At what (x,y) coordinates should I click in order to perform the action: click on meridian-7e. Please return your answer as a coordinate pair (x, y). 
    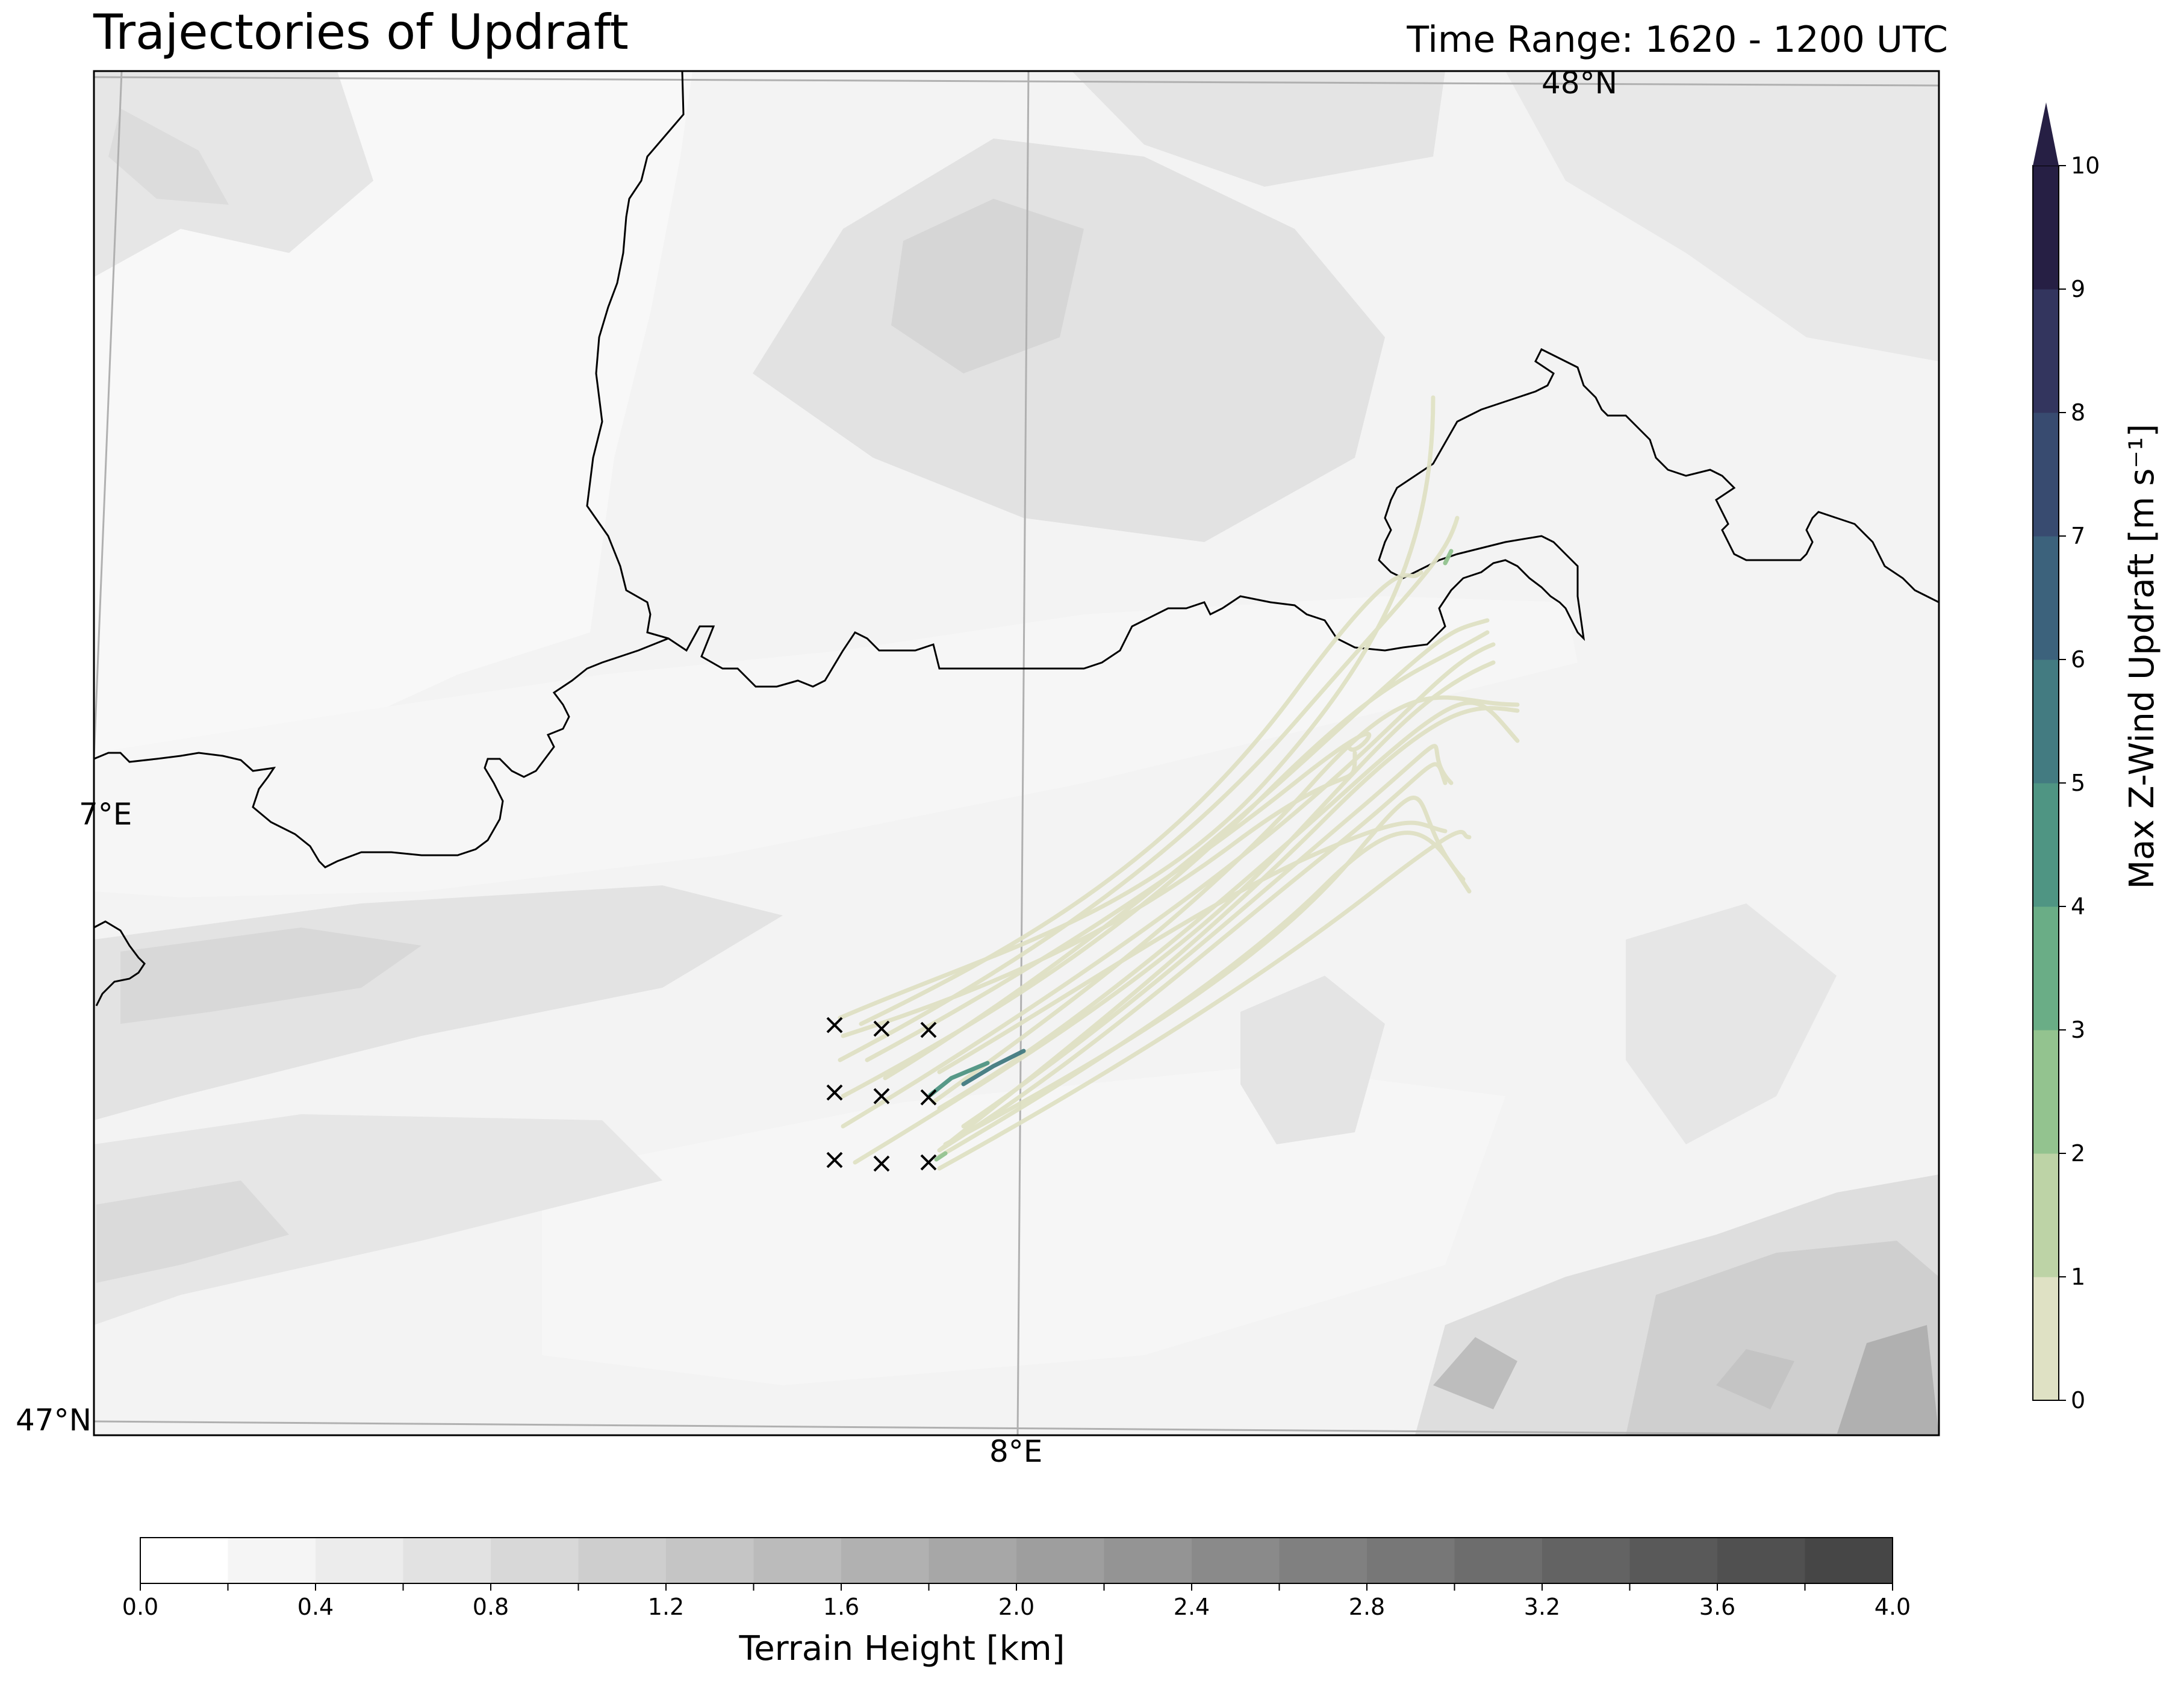
    Looking at the image, I should click on (108, 415).